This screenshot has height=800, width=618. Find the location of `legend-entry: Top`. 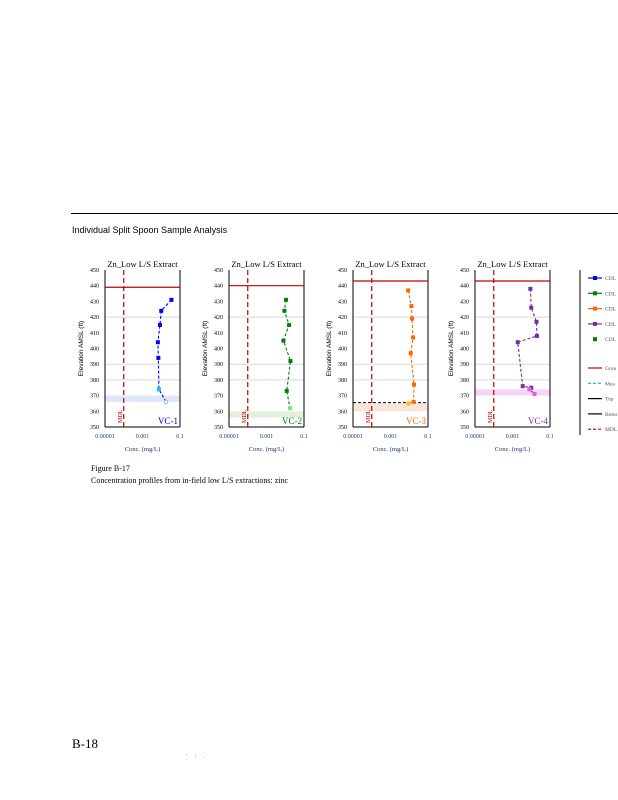

legend-entry: Top is located at coordinates (601, 400).